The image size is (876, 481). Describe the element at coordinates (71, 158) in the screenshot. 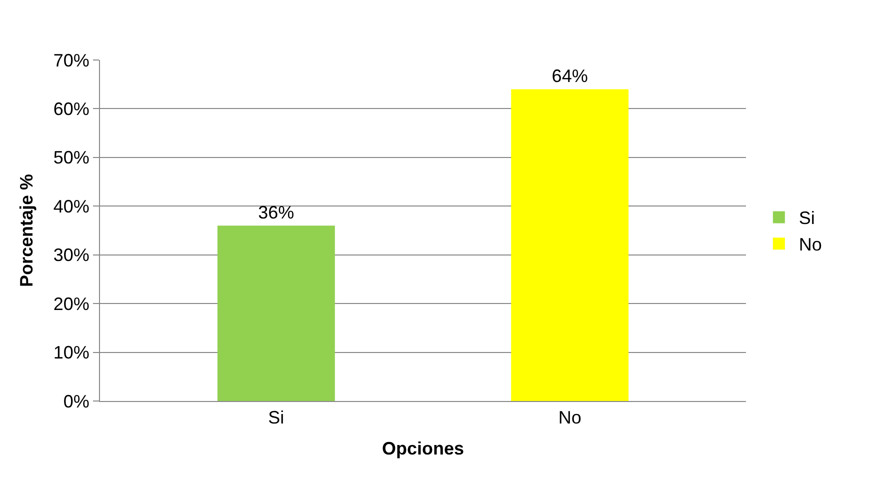

I see `y-tick-label: 50%` at that location.